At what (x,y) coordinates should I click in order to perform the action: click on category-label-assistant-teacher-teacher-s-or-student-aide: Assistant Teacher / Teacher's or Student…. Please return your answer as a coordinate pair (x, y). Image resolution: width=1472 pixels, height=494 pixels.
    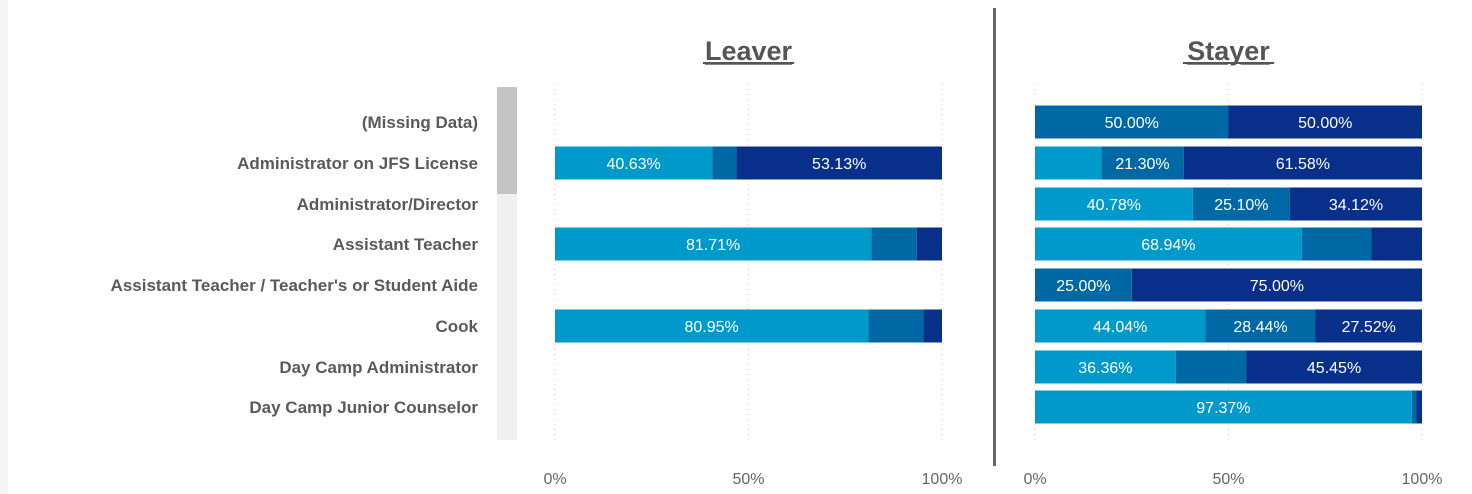
    Looking at the image, I should click on (294, 285).